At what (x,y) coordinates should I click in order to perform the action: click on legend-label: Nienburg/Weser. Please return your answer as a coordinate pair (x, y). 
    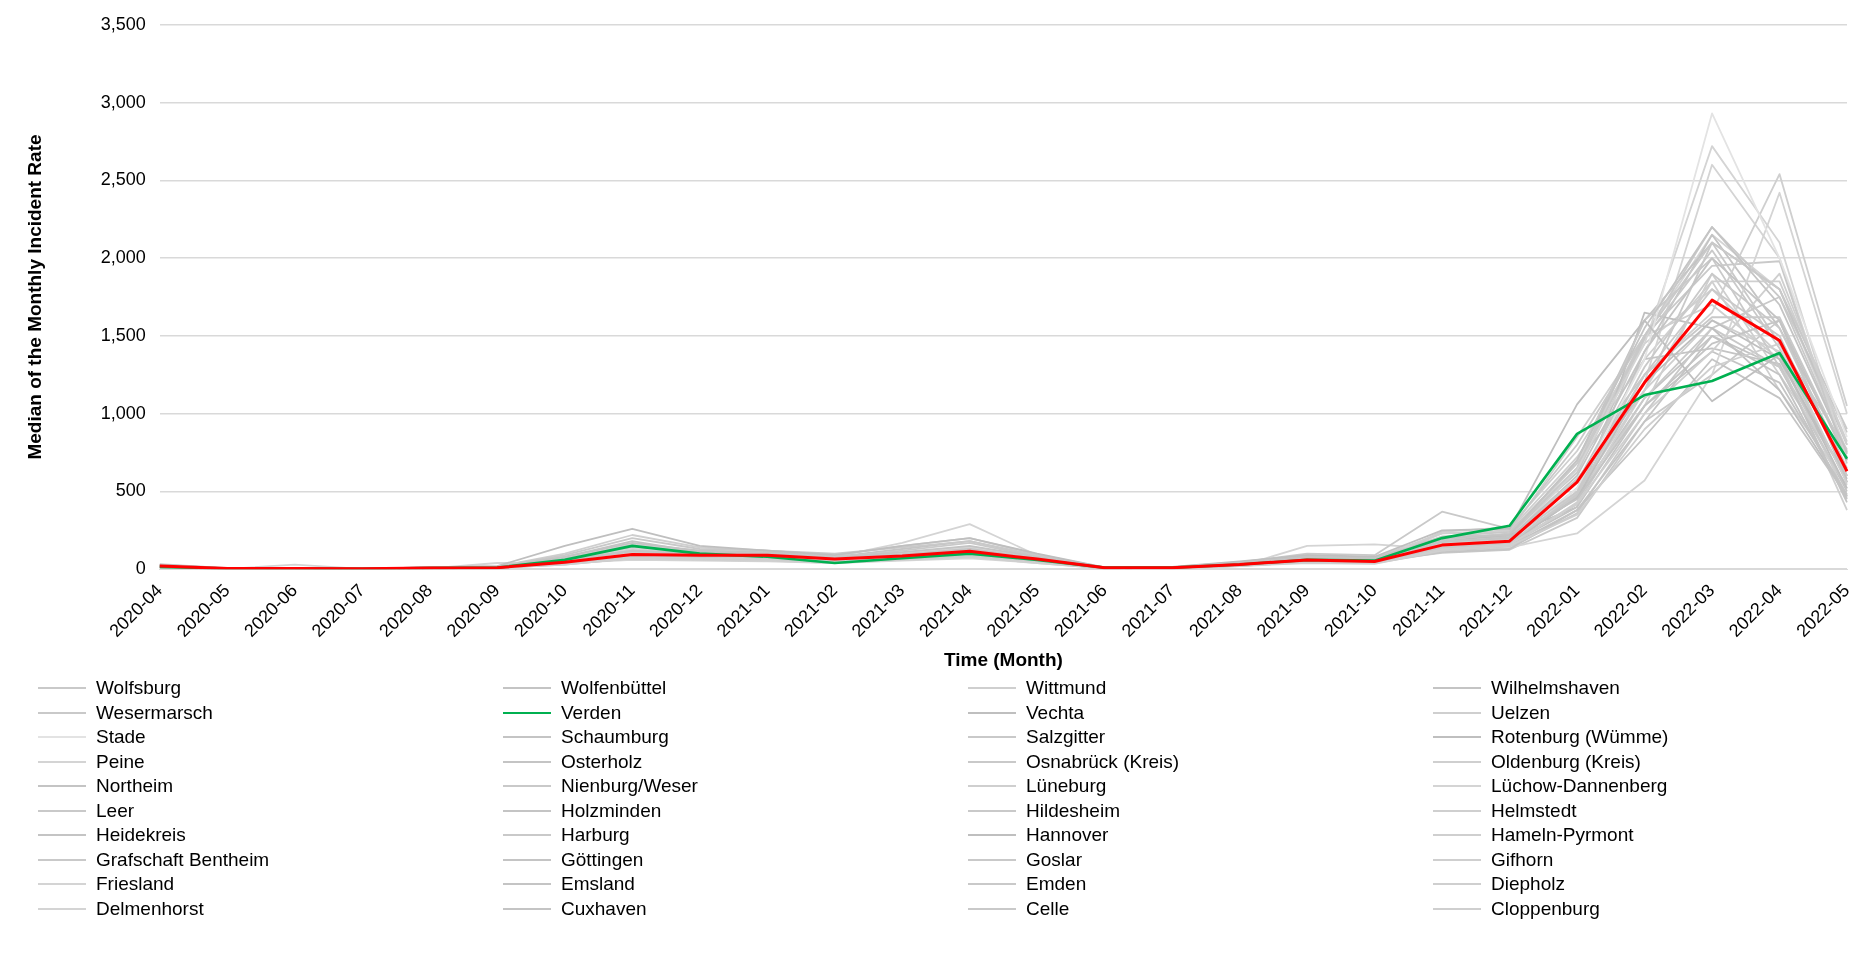
    Looking at the image, I should click on (629, 786).